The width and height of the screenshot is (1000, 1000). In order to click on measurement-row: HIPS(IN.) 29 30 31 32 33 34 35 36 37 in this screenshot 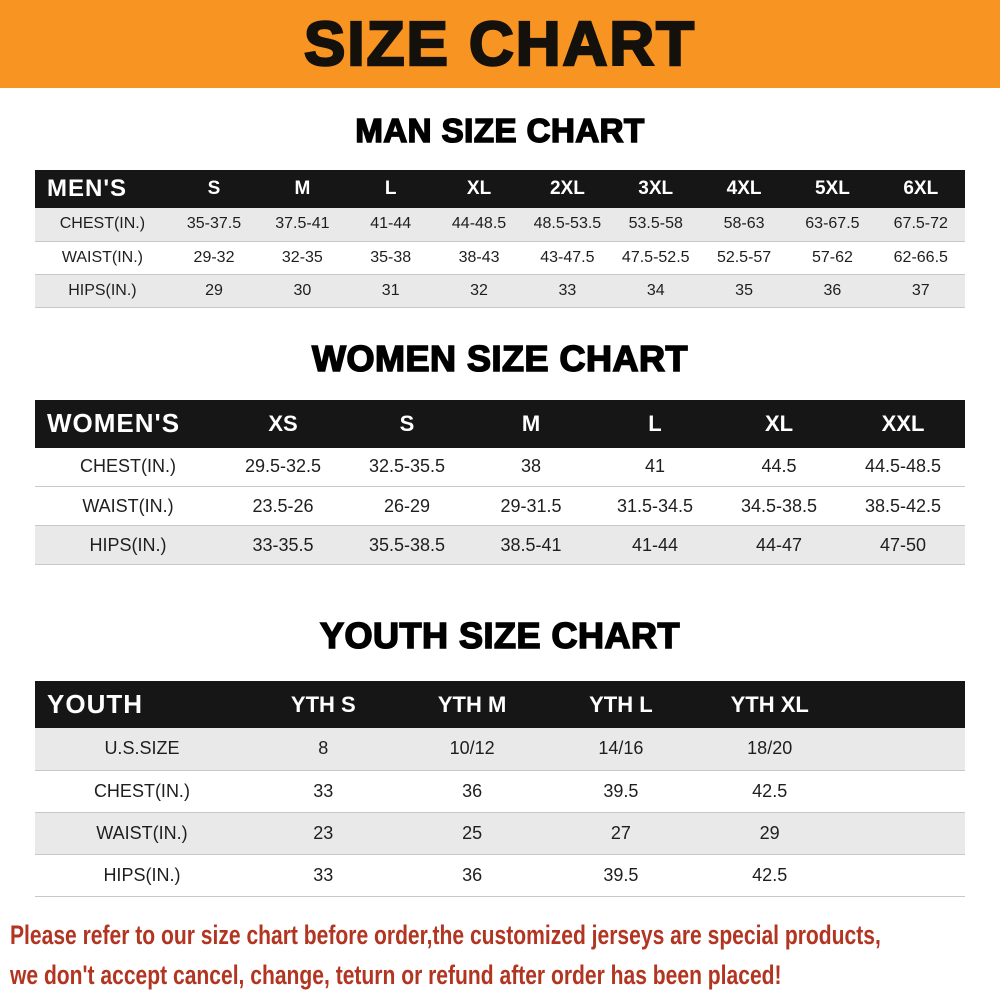, I will do `click(500, 290)`.